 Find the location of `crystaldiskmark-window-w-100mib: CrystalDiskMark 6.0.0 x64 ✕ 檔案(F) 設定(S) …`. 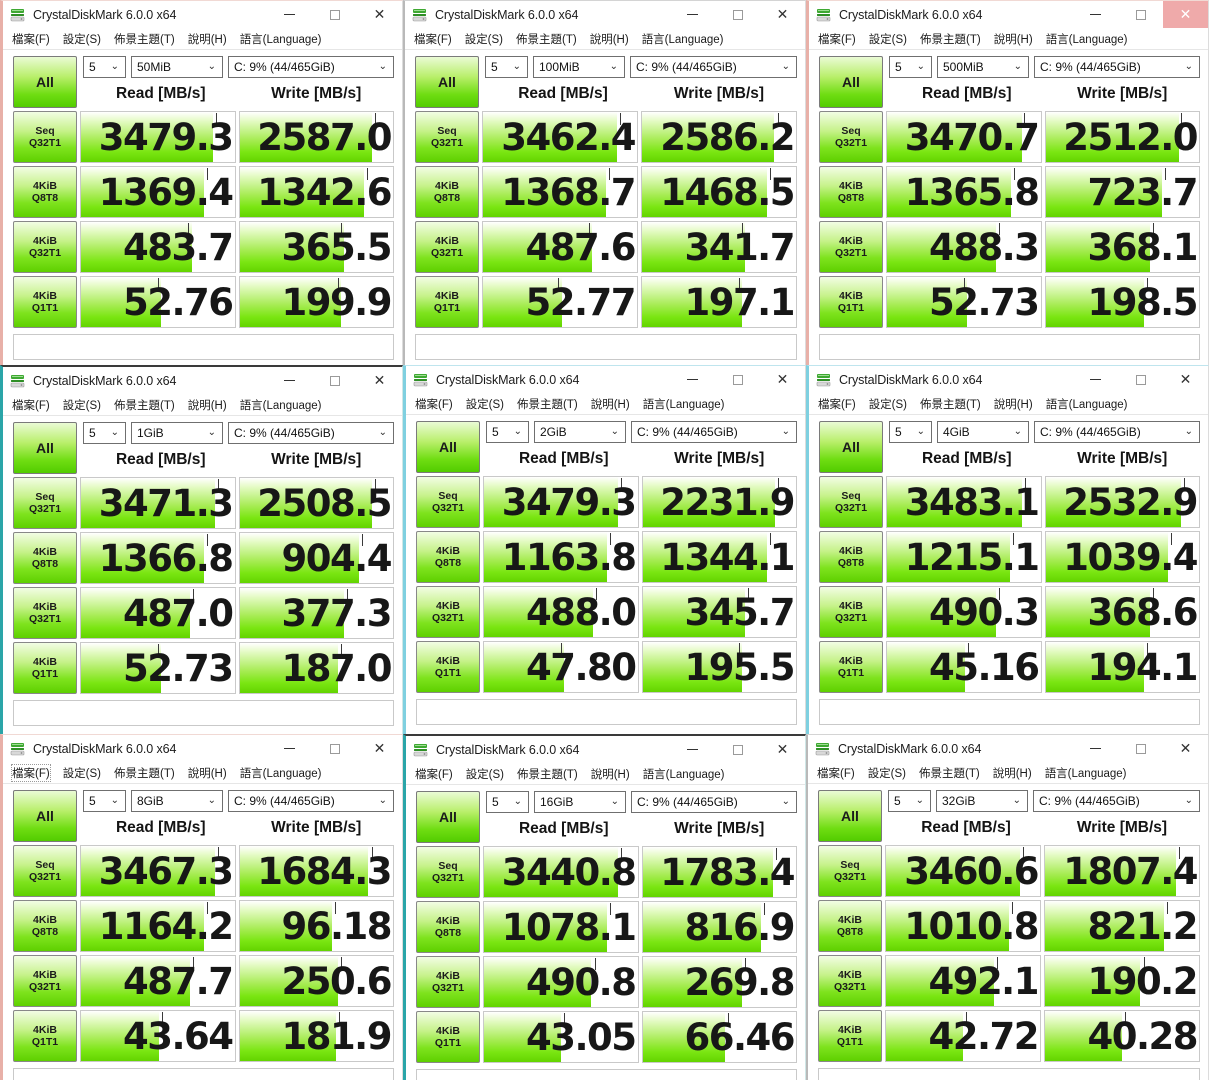

crystaldiskmark-window-w-100mib: CrystalDiskMark 6.0.0 x64 ✕ 檔案(F) 設定(S) … is located at coordinates (604, 182).